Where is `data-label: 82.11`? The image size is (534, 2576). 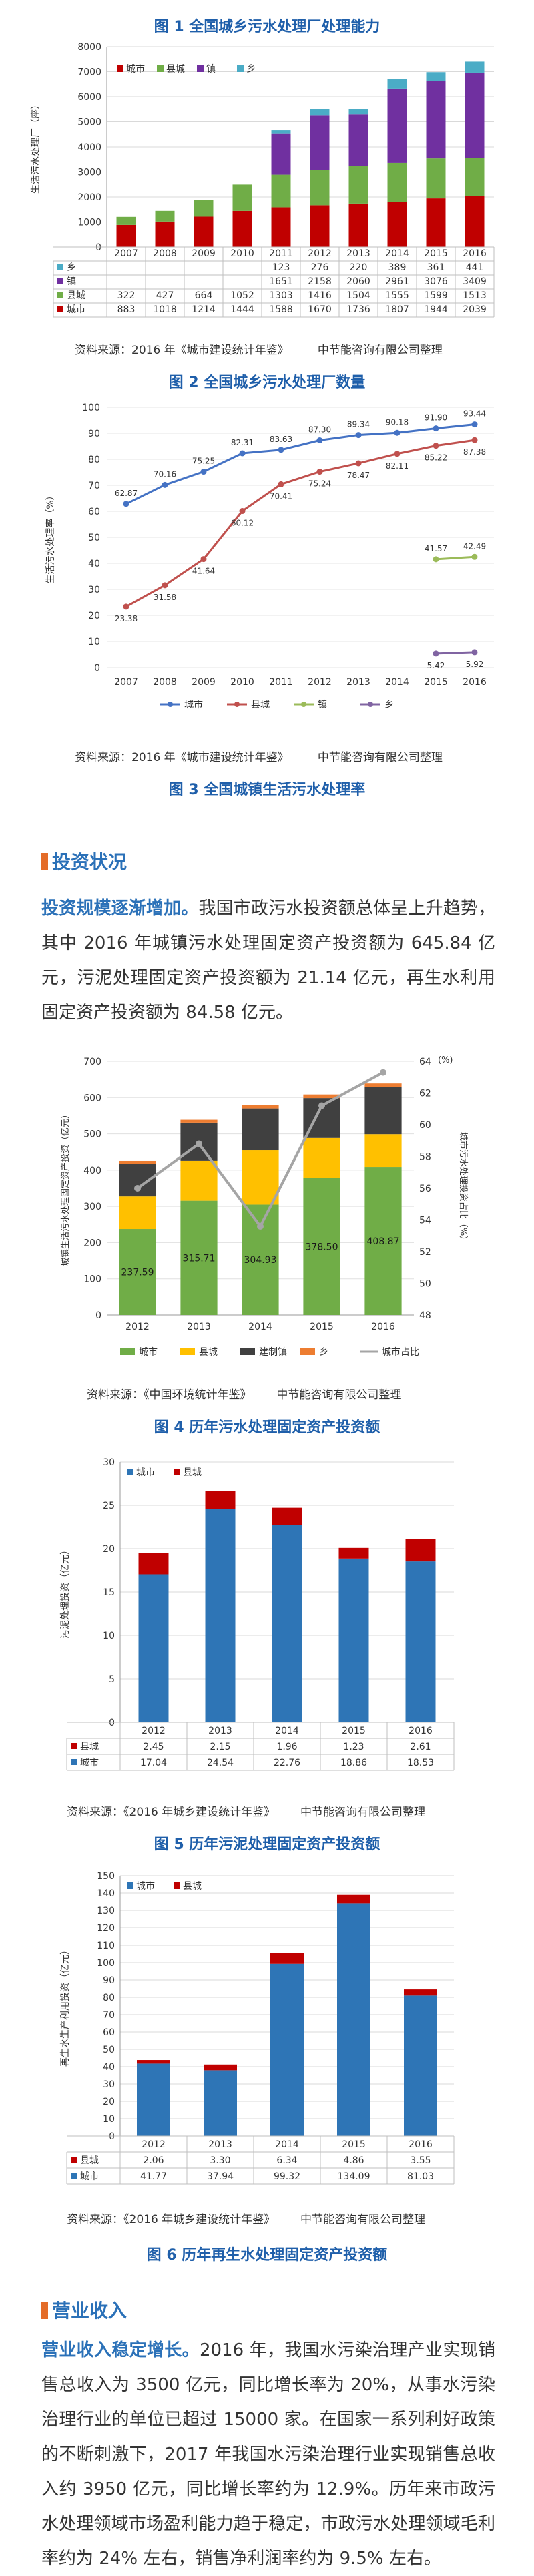
data-label: 82.11 is located at coordinates (397, 466).